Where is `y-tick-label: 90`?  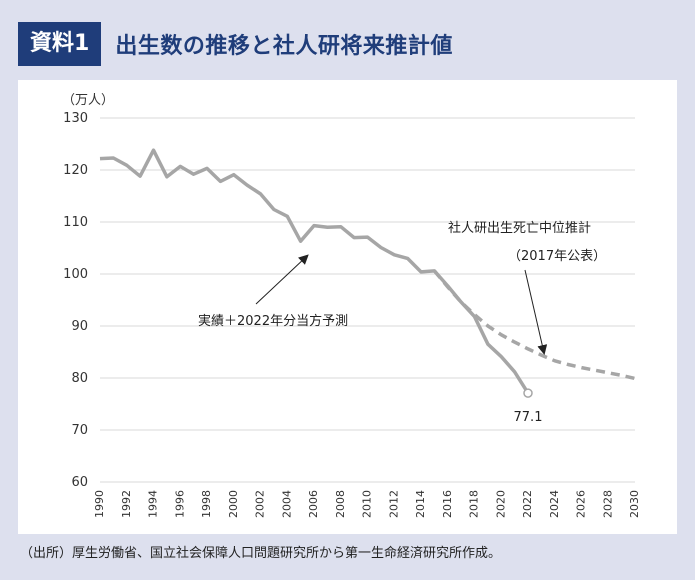
y-tick-label: 90 is located at coordinates (79, 326).